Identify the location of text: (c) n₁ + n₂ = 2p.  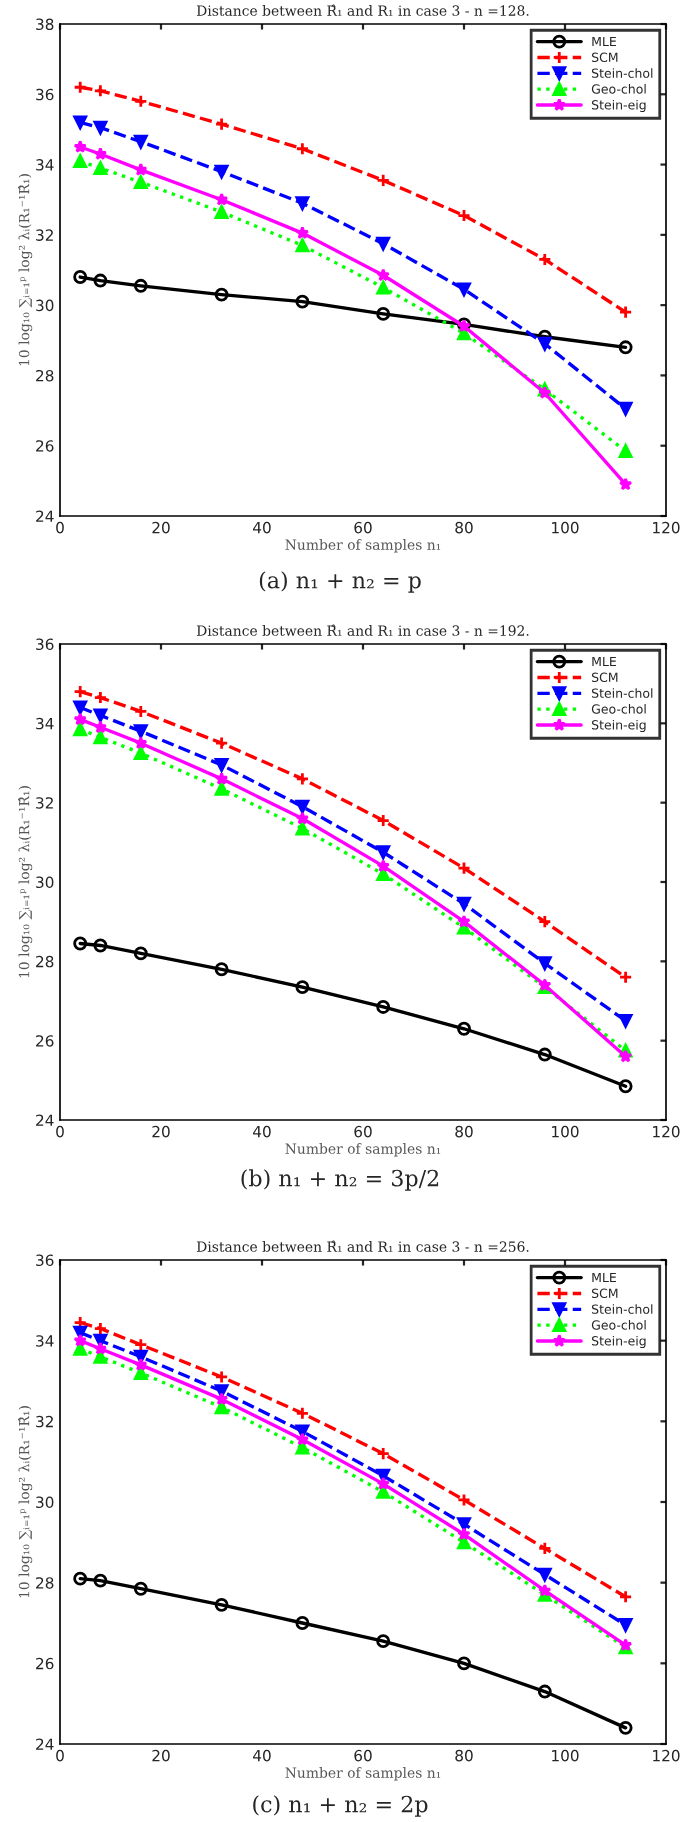
(340, 1806).